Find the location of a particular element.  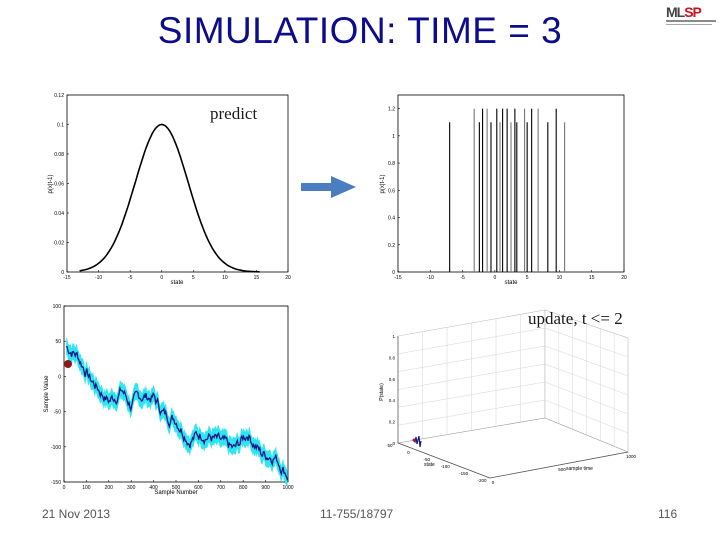

gaussian-axes-frame is located at coordinates (177, 183).